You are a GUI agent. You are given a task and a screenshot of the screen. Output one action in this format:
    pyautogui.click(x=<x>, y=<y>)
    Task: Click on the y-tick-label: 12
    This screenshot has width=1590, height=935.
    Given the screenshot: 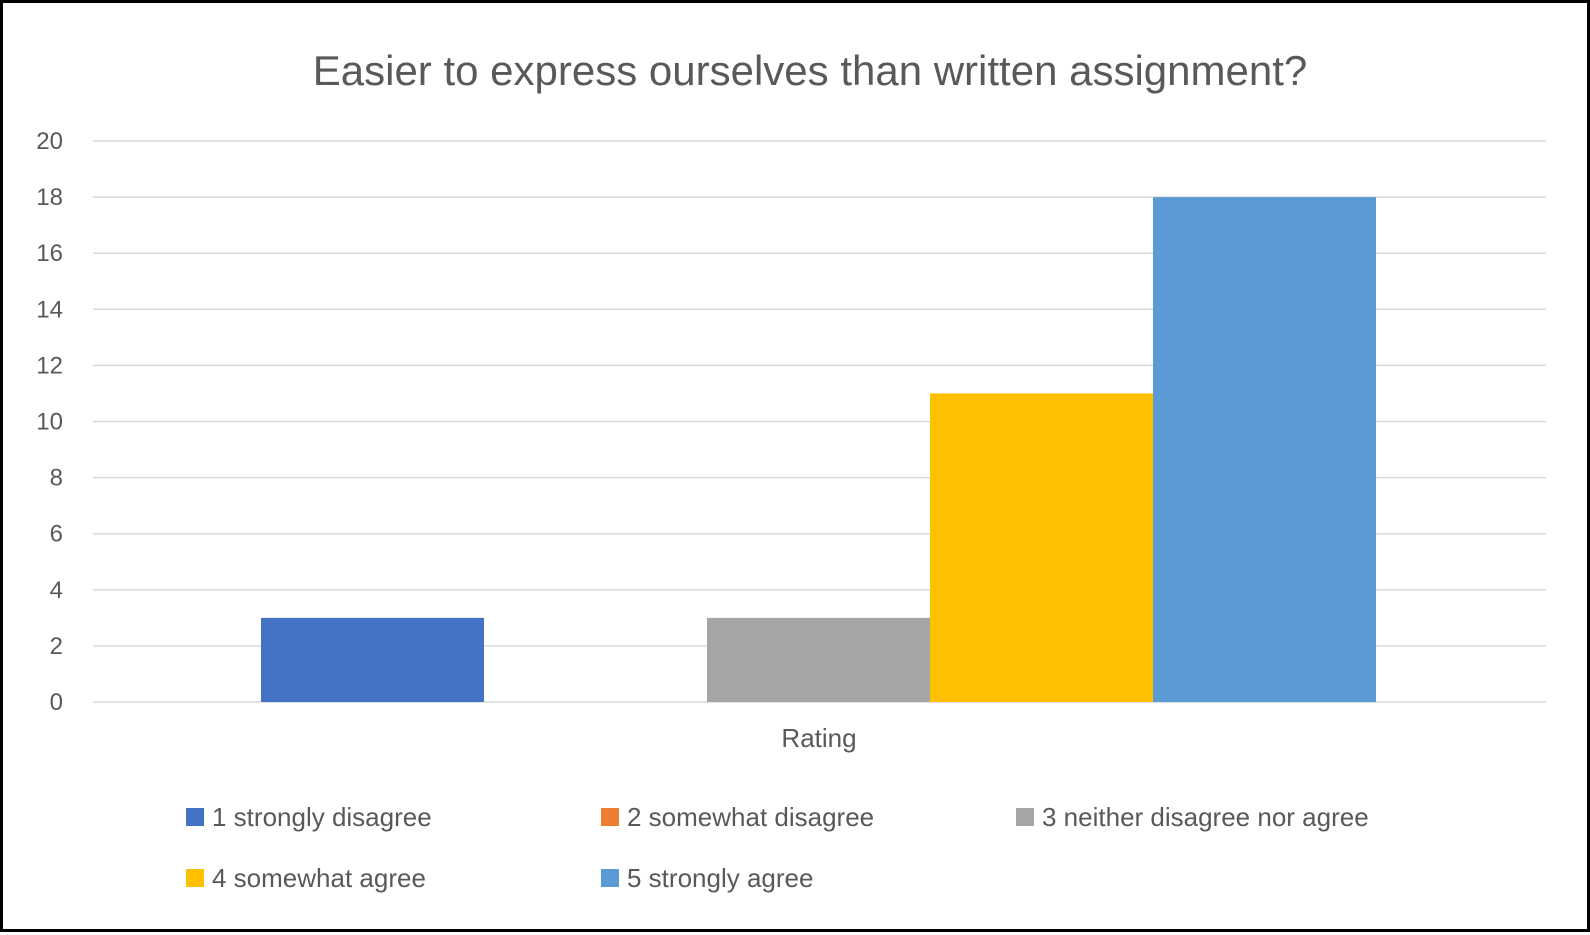 What is the action you would take?
    pyautogui.click(x=49, y=365)
    